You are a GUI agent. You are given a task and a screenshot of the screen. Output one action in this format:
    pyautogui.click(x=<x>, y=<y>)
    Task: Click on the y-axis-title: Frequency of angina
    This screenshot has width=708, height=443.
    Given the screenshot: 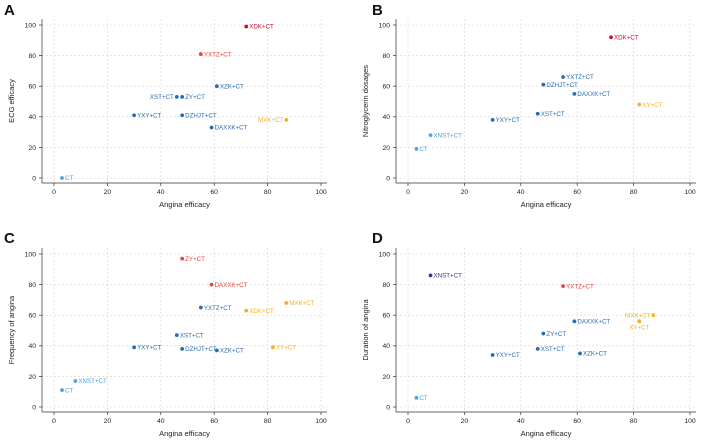 What is the action you would take?
    pyautogui.click(x=11, y=329)
    